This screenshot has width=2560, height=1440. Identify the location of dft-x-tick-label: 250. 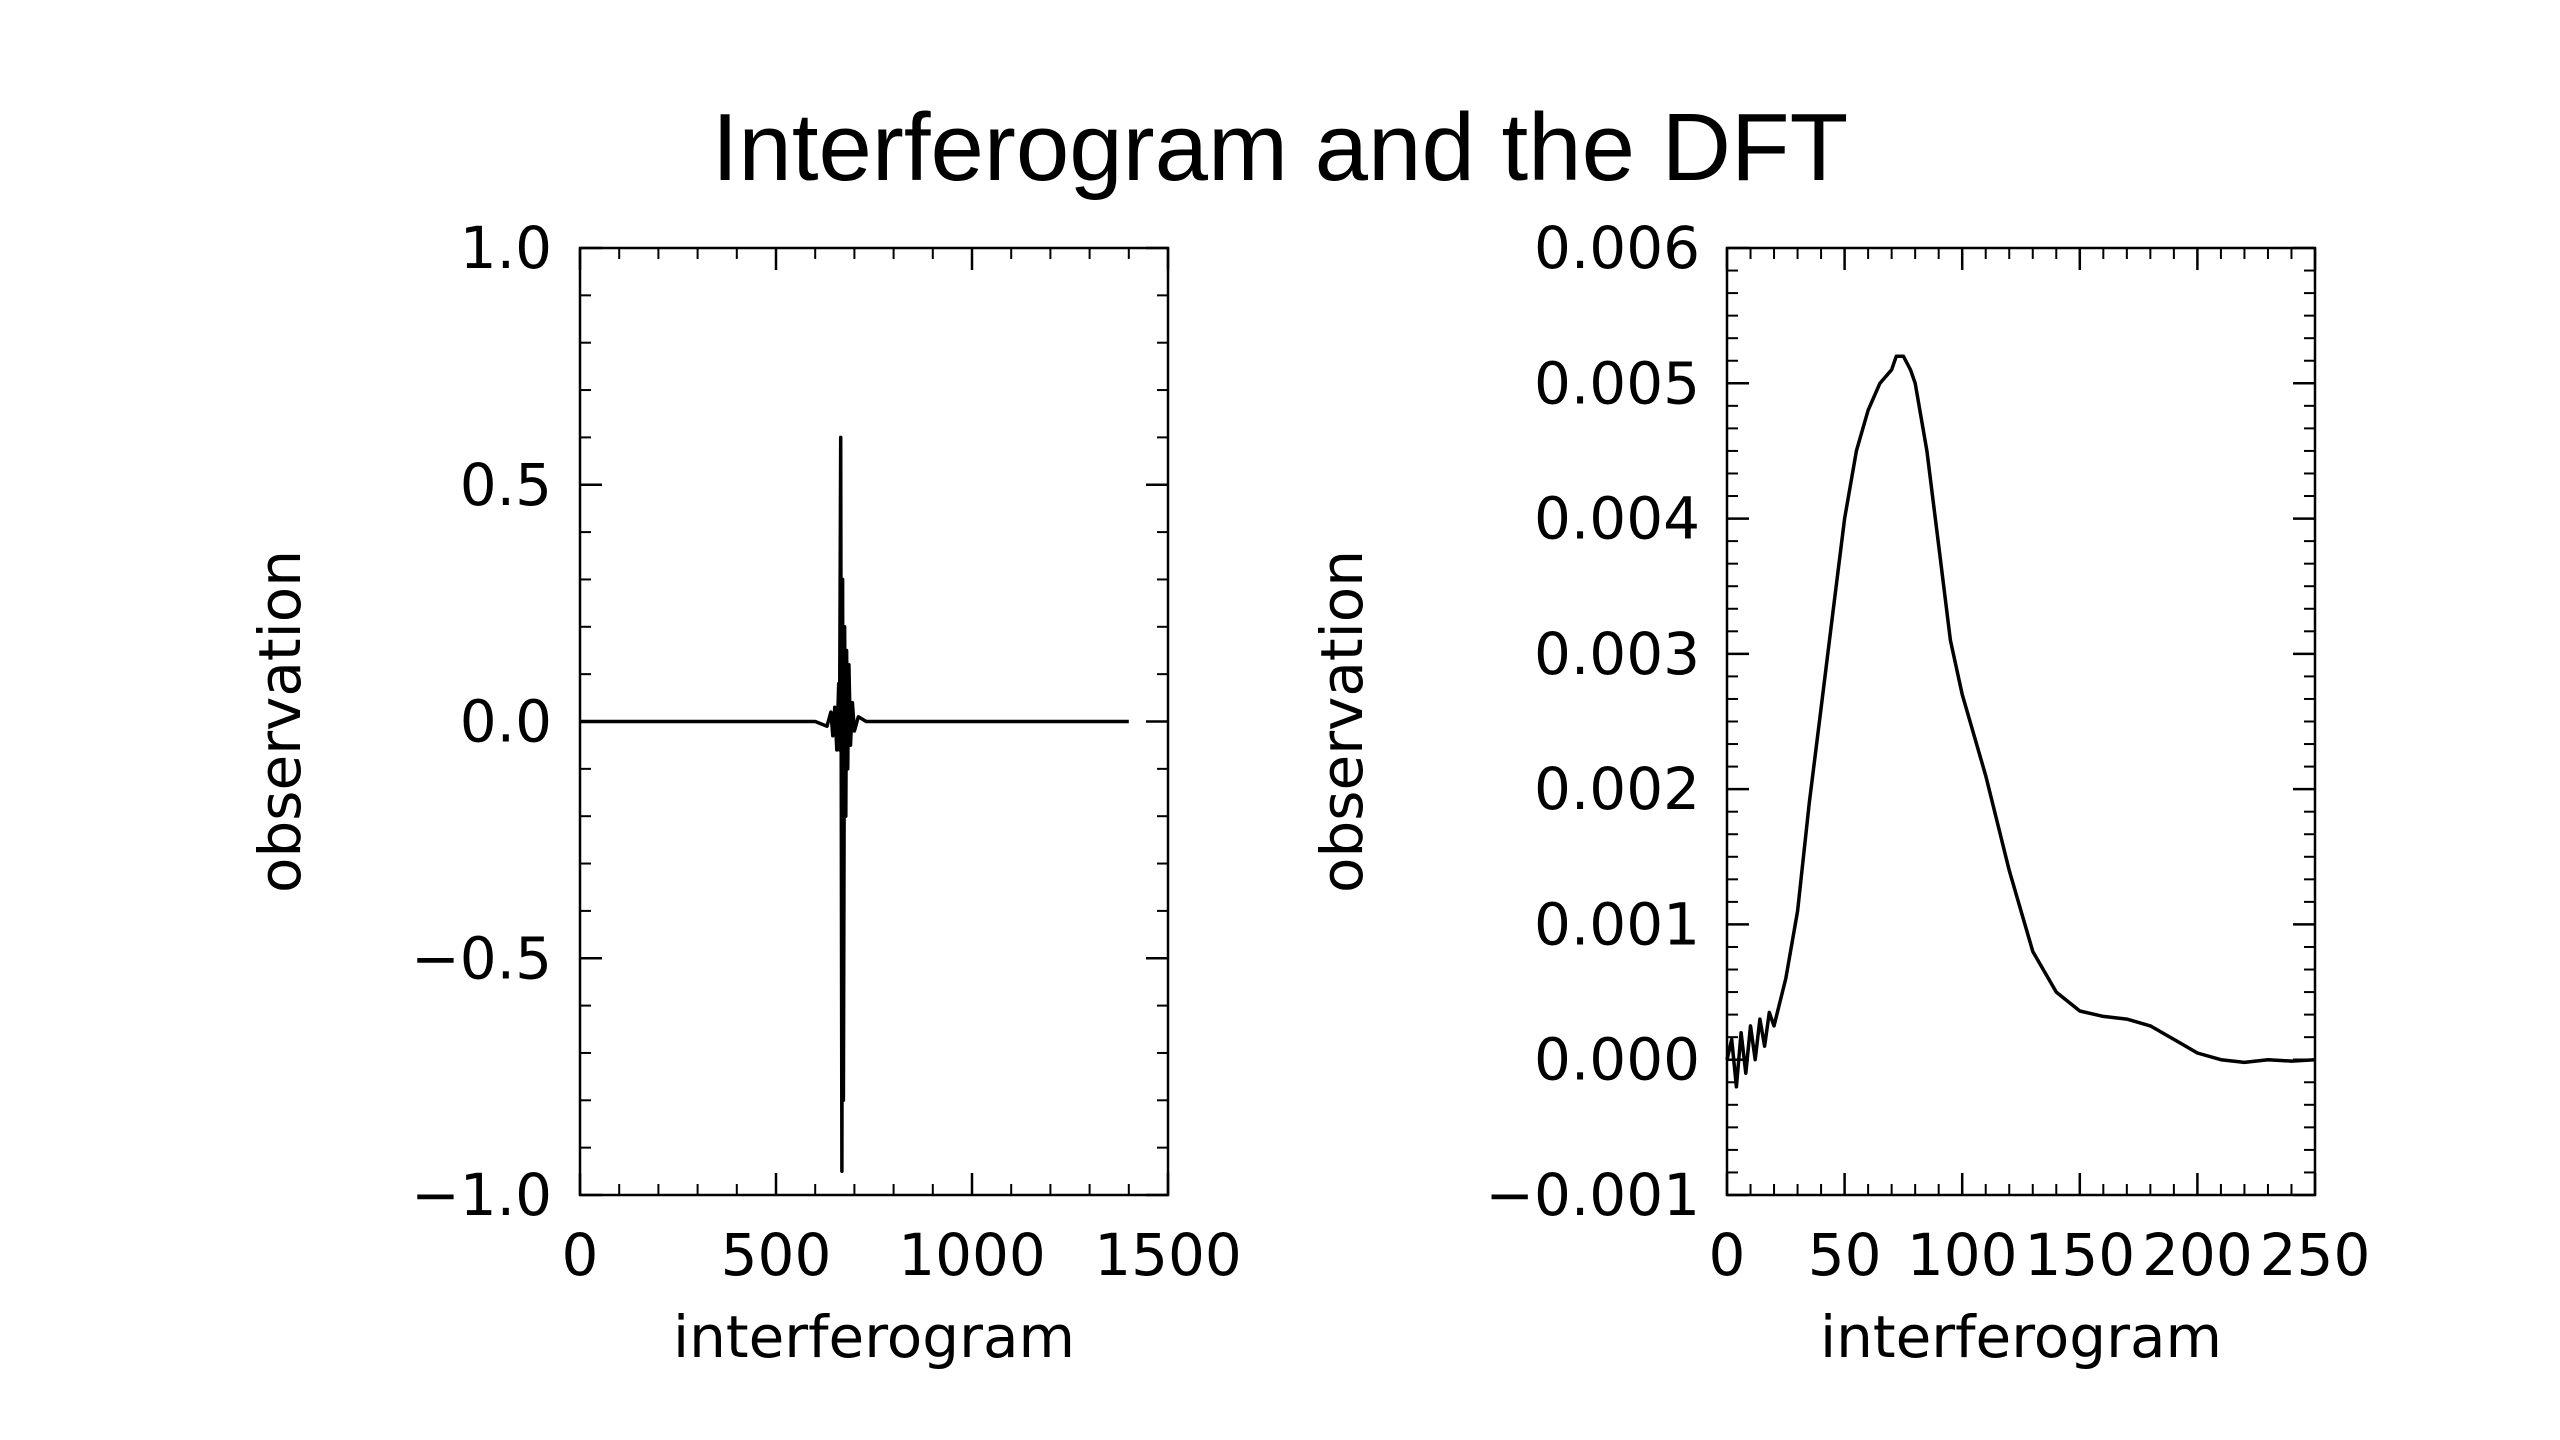
(2315, 1255).